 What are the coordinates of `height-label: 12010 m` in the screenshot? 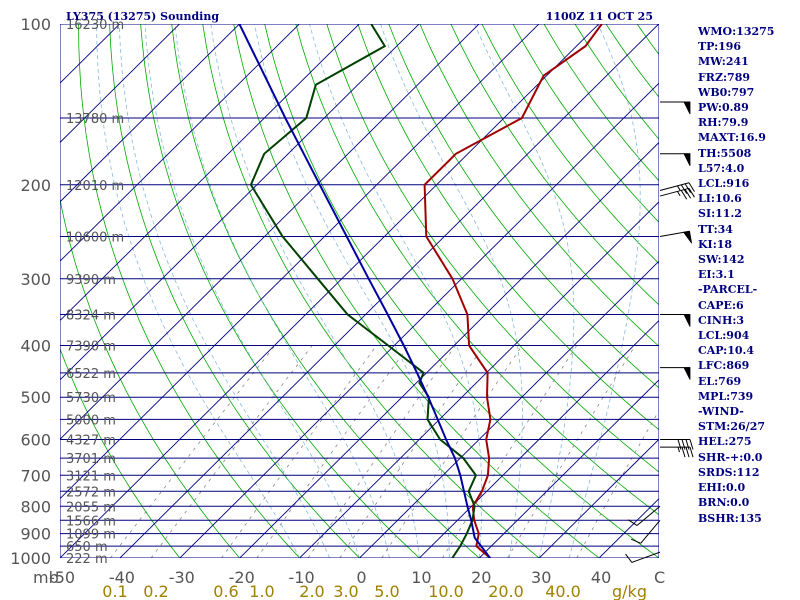 It's located at (95, 186).